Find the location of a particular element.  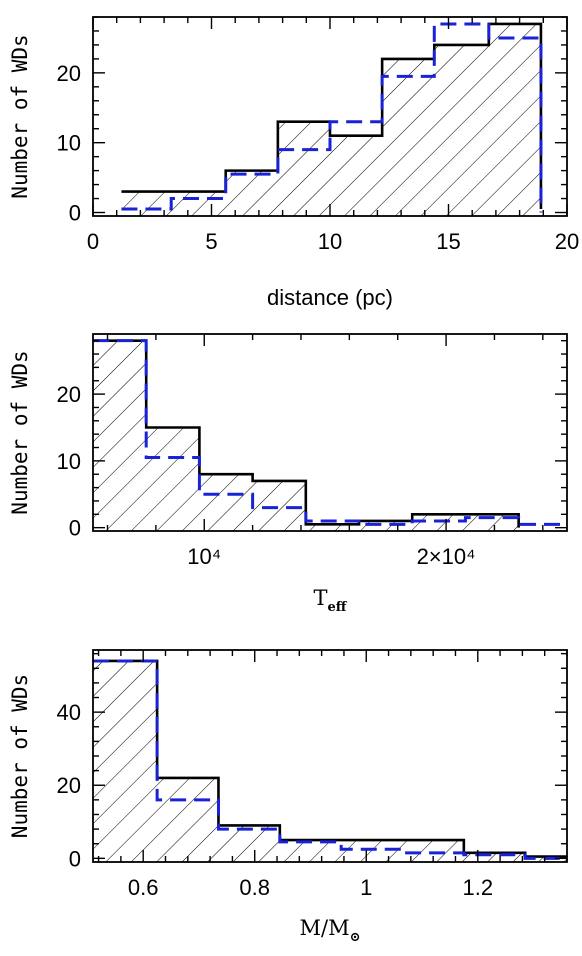

x-tick-label: 15 is located at coordinates (448, 241).